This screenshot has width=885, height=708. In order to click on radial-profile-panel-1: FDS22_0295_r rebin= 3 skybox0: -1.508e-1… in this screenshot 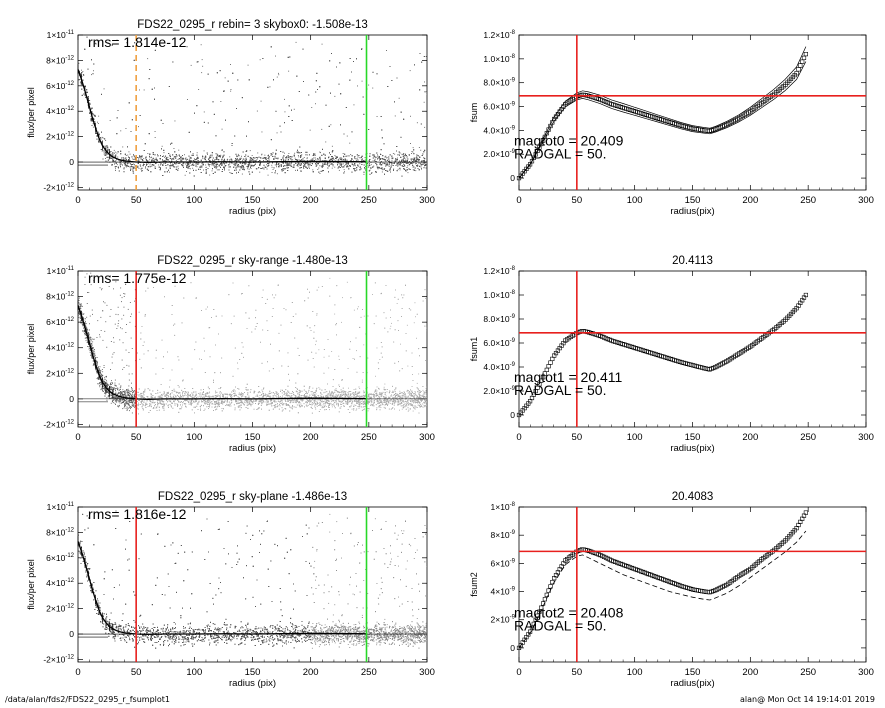, I will do `click(230, 118)`.